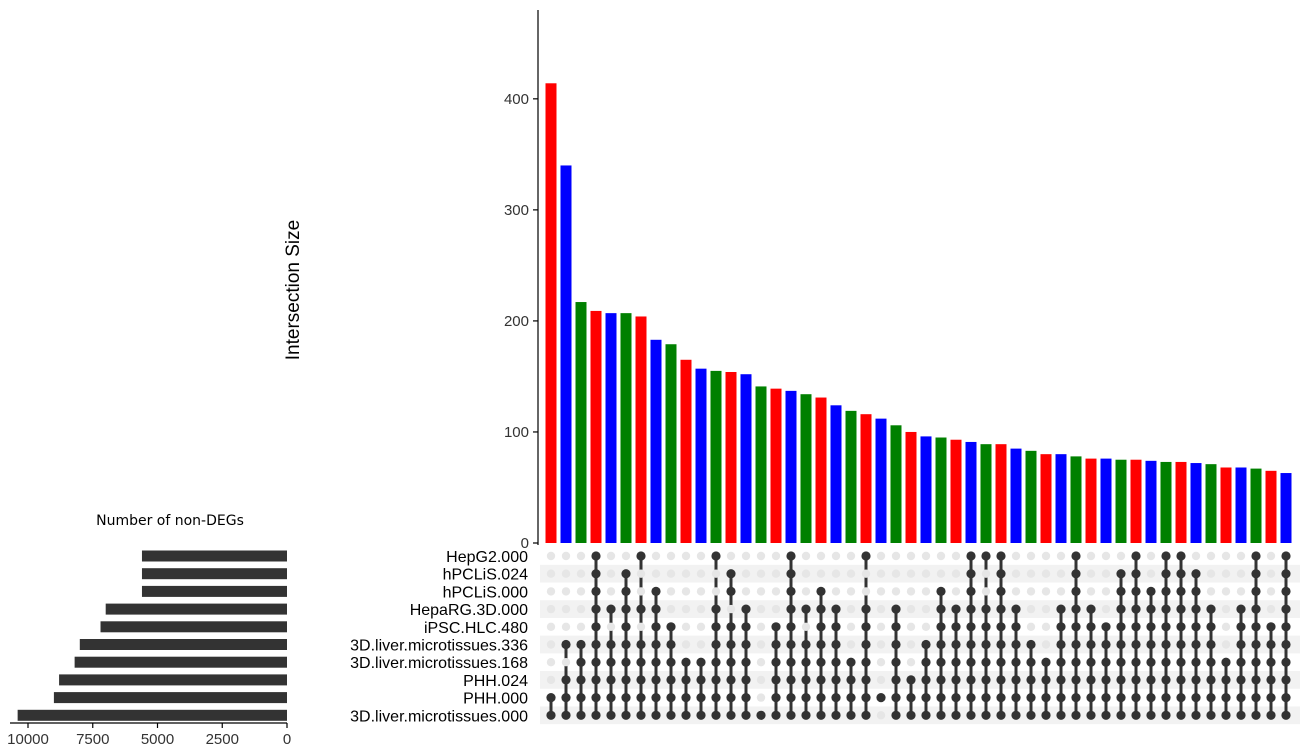 The width and height of the screenshot is (1303, 749). I want to click on y-tick-label: 0, so click(525, 543).